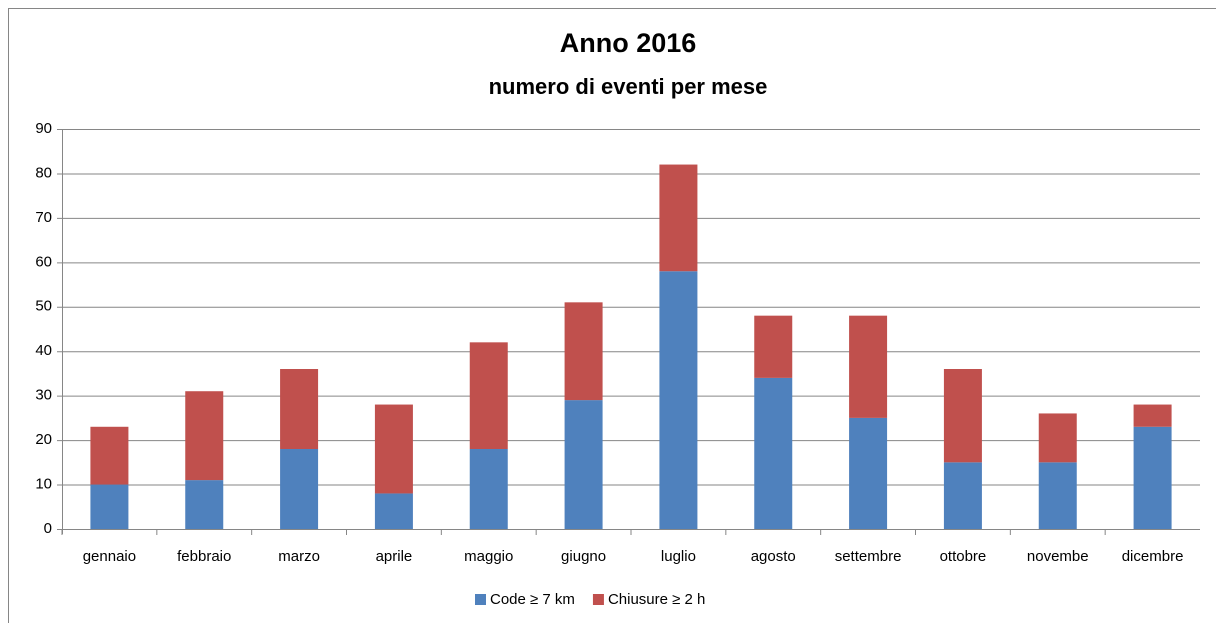 The width and height of the screenshot is (1216, 623). I want to click on x-tick-label: marzo, so click(299, 556).